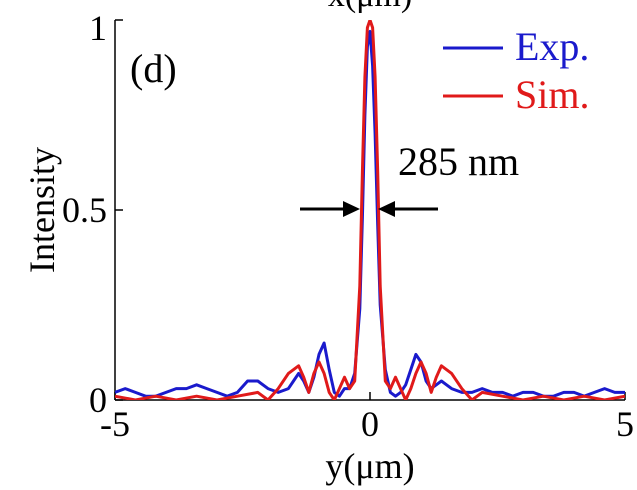  What do you see at coordinates (98, 28) in the screenshot?
I see `y-tick-label: 1` at bounding box center [98, 28].